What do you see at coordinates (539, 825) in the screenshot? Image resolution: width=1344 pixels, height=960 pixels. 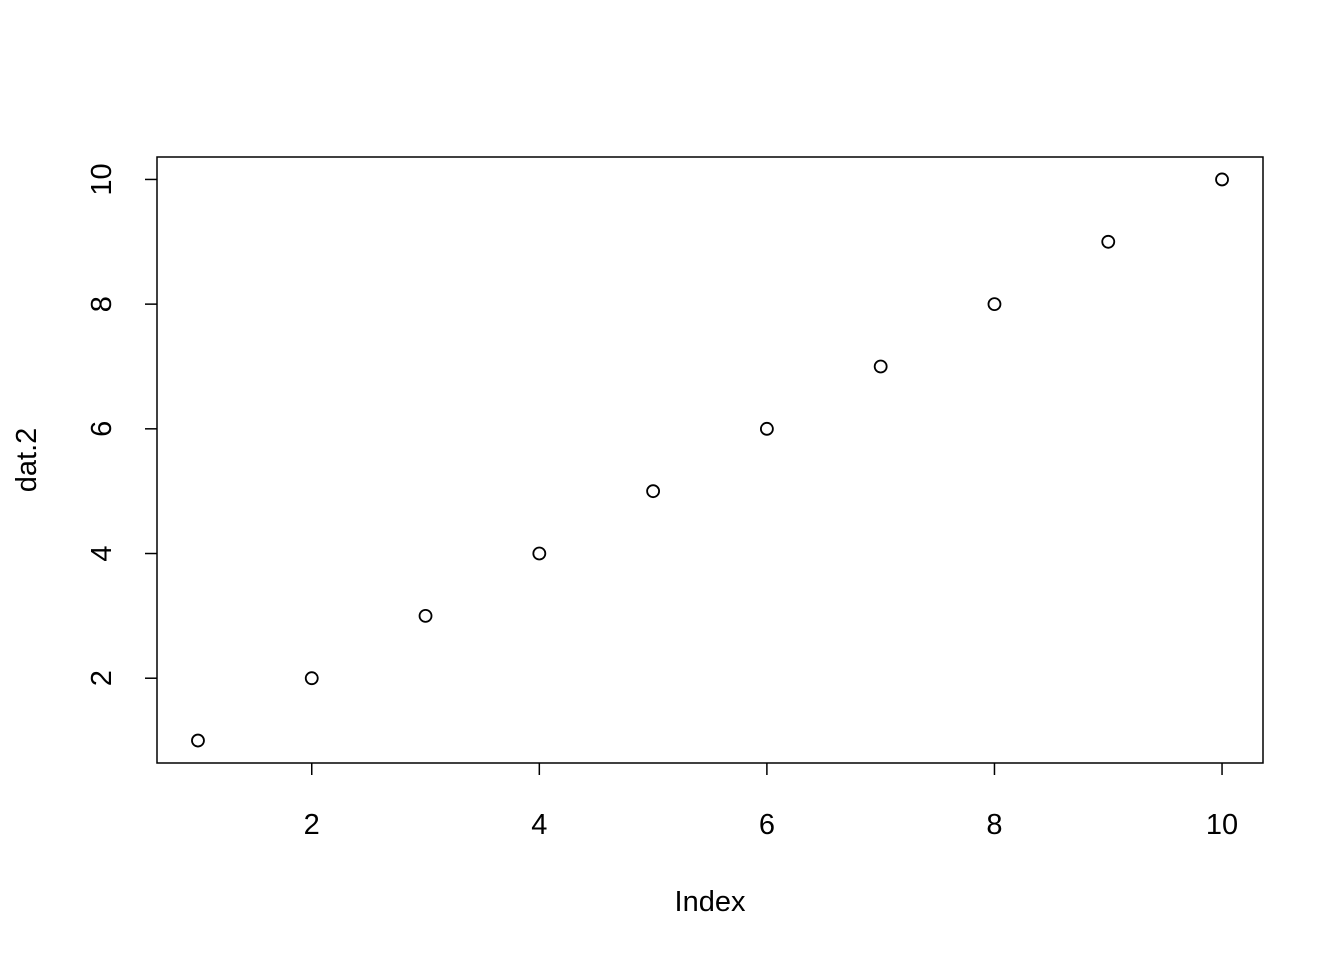 I see `x-tick-label: 4` at bounding box center [539, 825].